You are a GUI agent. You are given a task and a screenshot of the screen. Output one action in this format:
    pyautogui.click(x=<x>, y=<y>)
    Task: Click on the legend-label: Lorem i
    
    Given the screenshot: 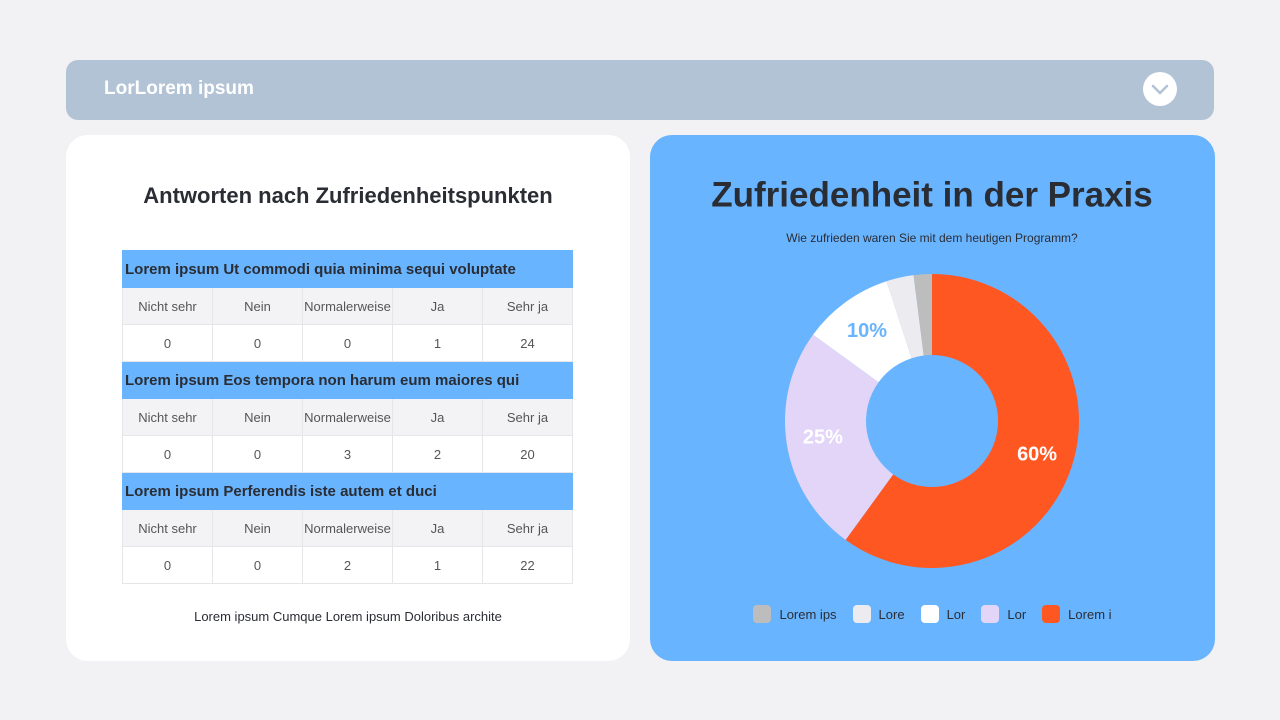 What is the action you would take?
    pyautogui.click(x=1090, y=614)
    